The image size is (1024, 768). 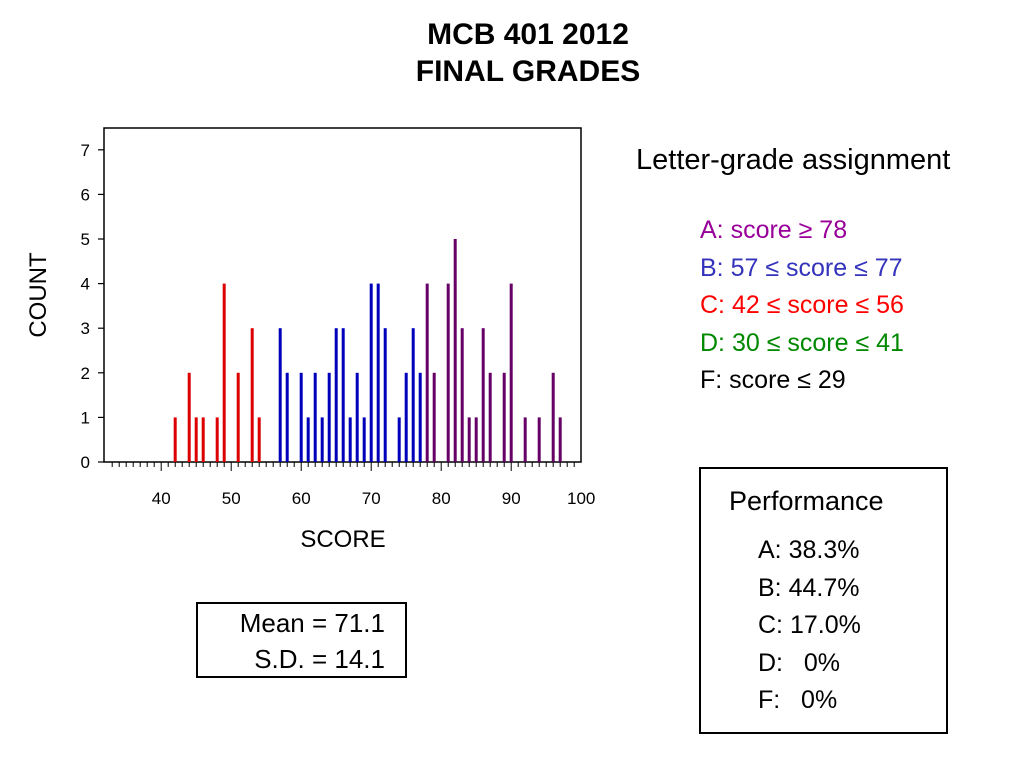 I want to click on y-tick-label: 0, so click(x=85, y=462).